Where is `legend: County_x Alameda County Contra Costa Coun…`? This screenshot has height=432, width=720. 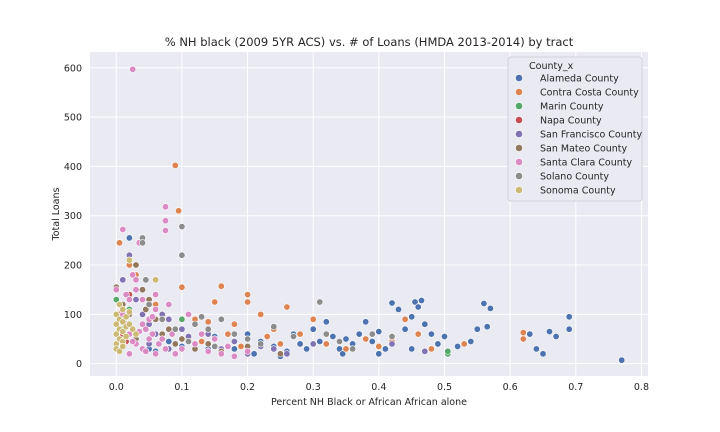
legend: County_x Alameda County Contra Costa Coun… is located at coordinates (575, 129).